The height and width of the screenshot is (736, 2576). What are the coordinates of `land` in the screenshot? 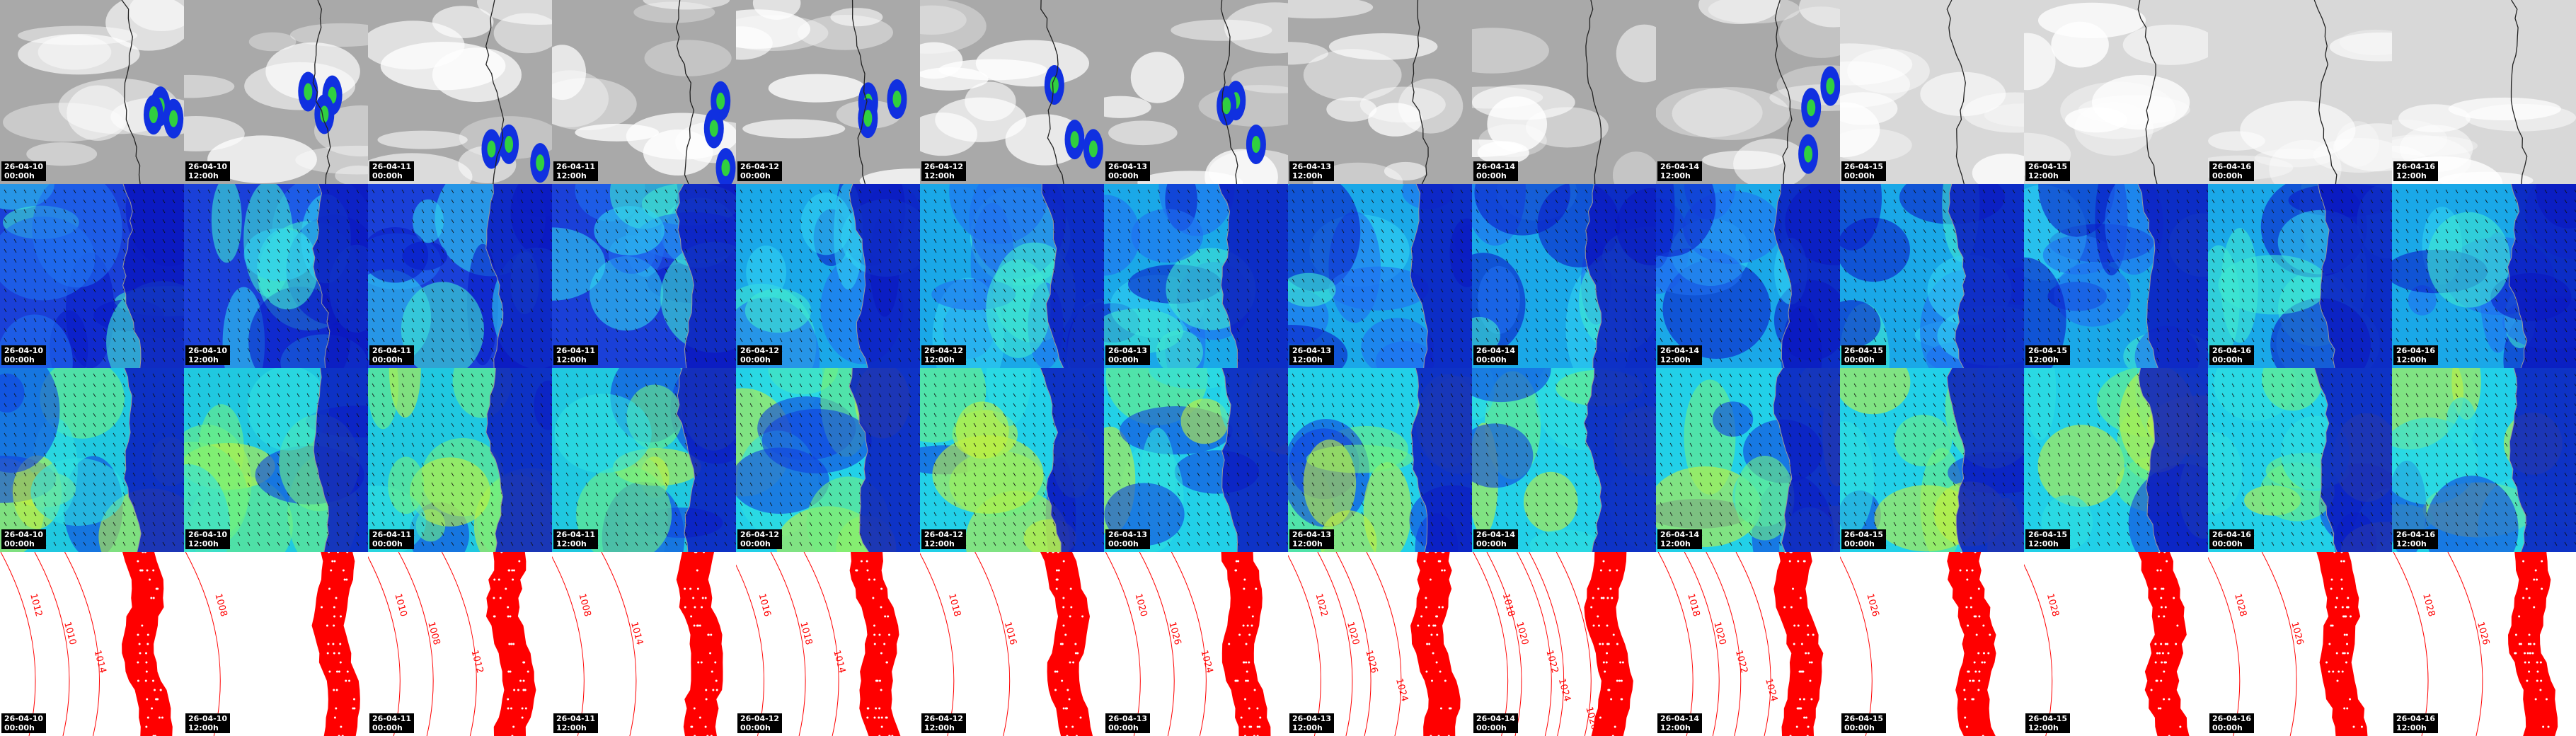 It's located at (518, 460).